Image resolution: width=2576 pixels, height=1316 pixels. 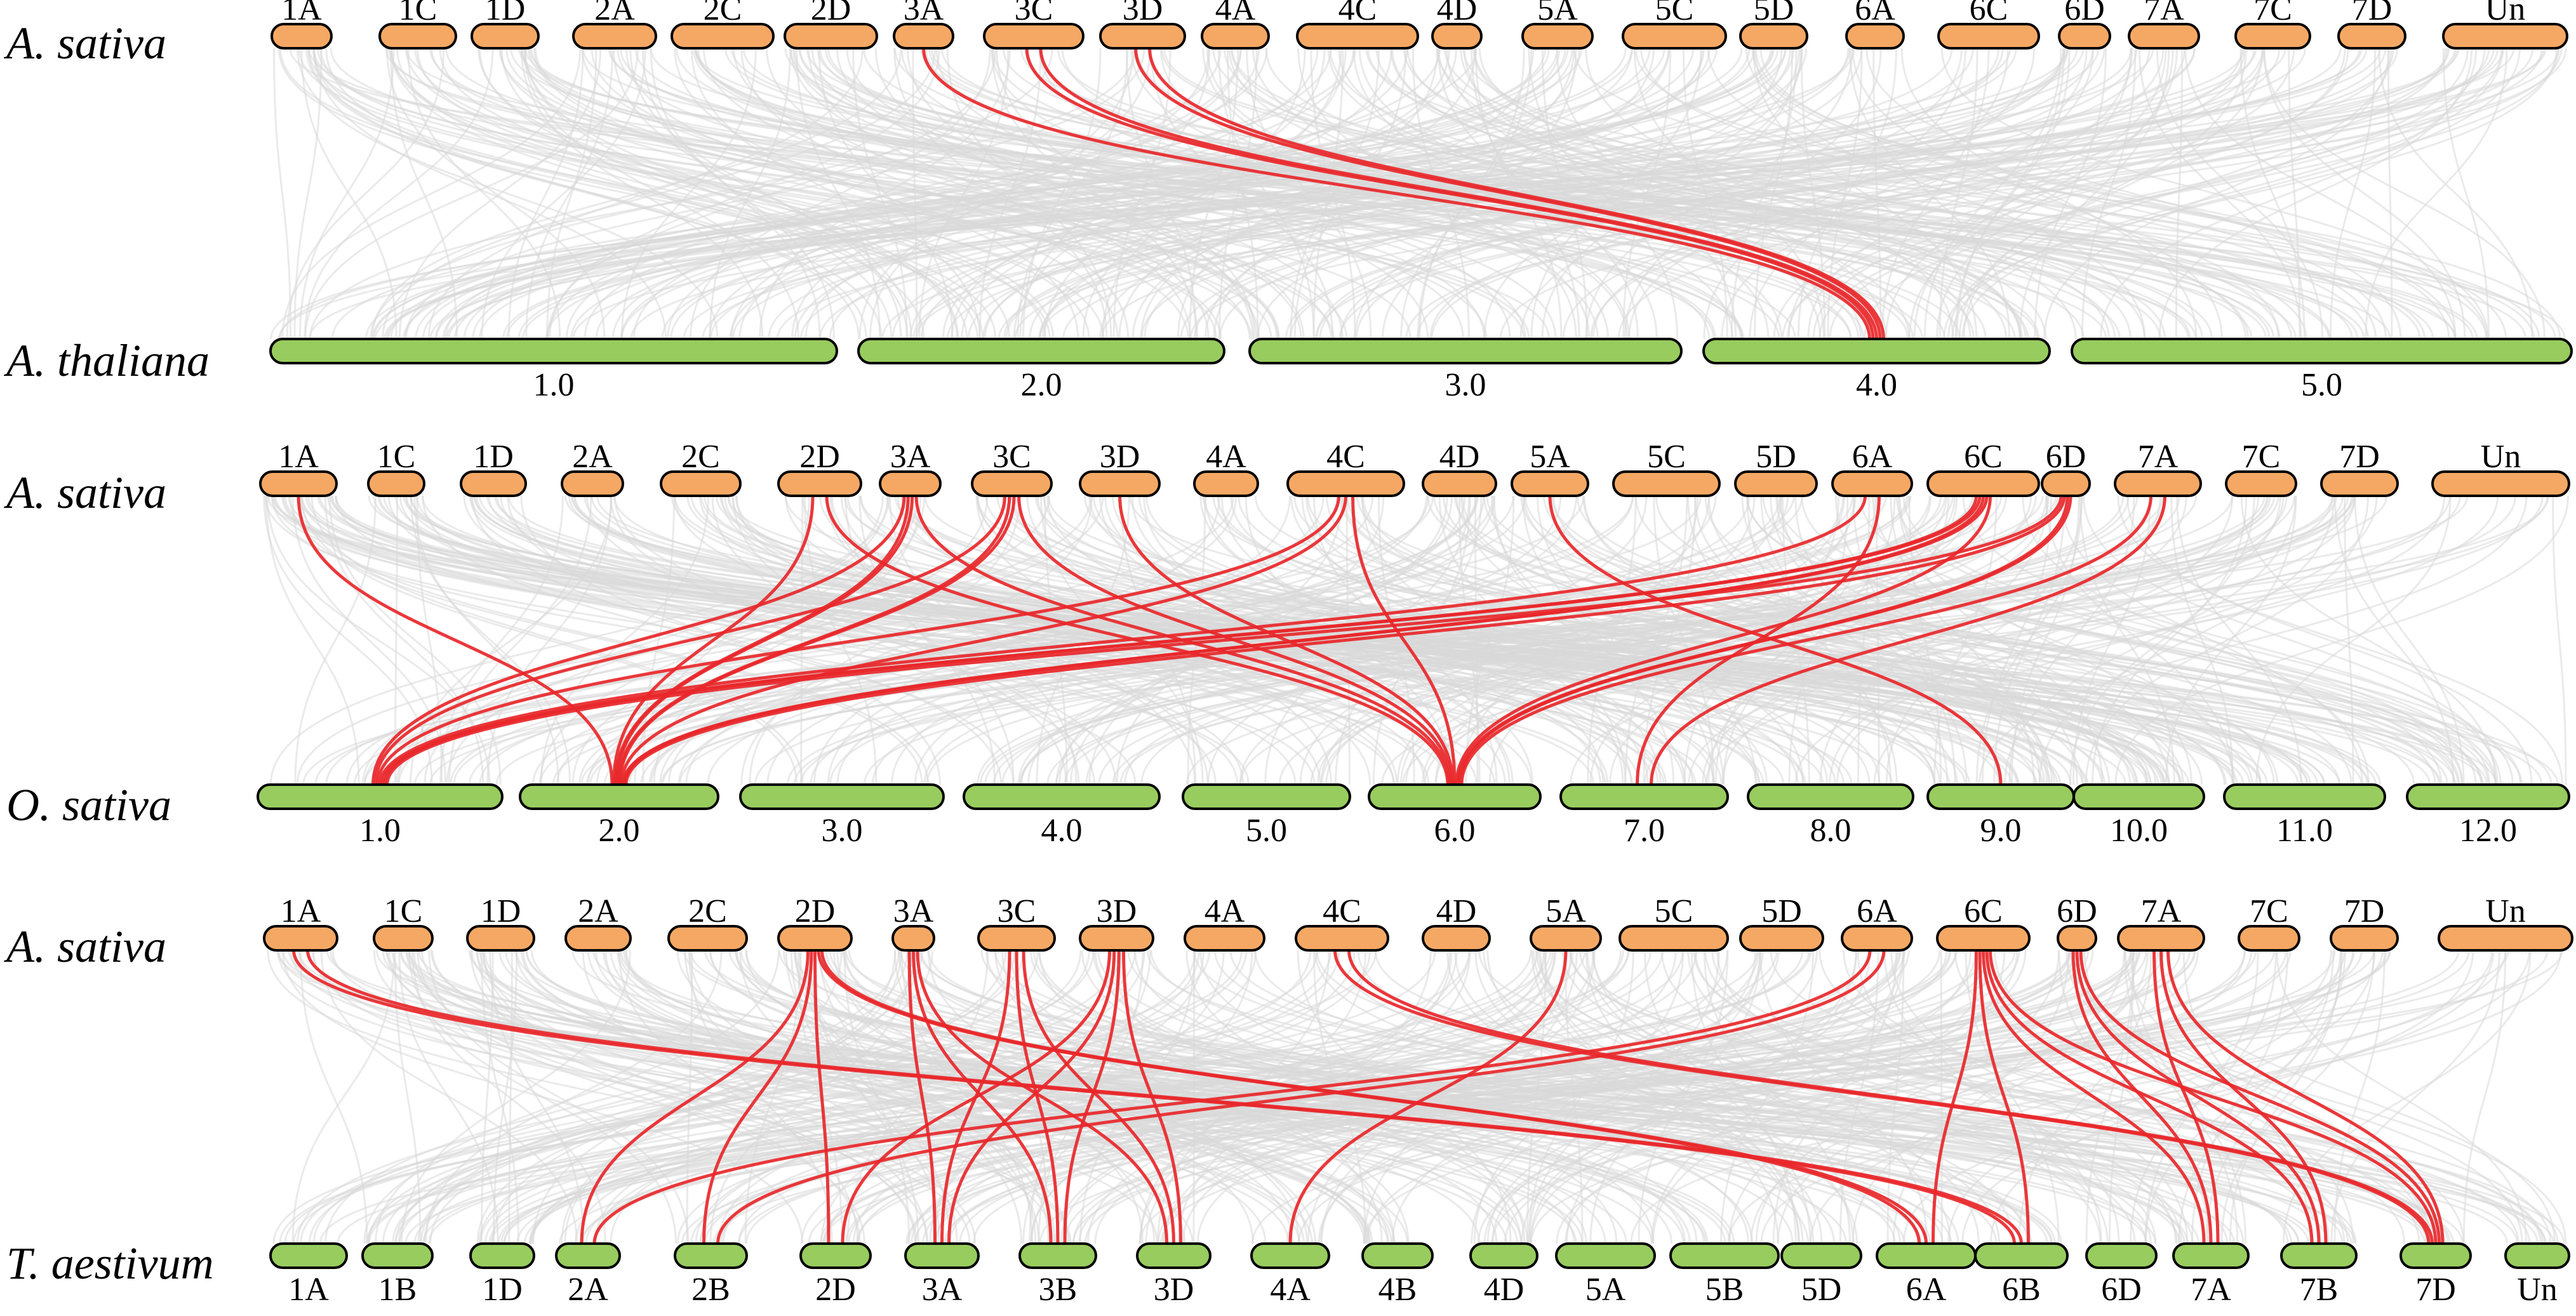 I want to click on highlight-link-6c-to-6b, so click(x=2004, y=1097).